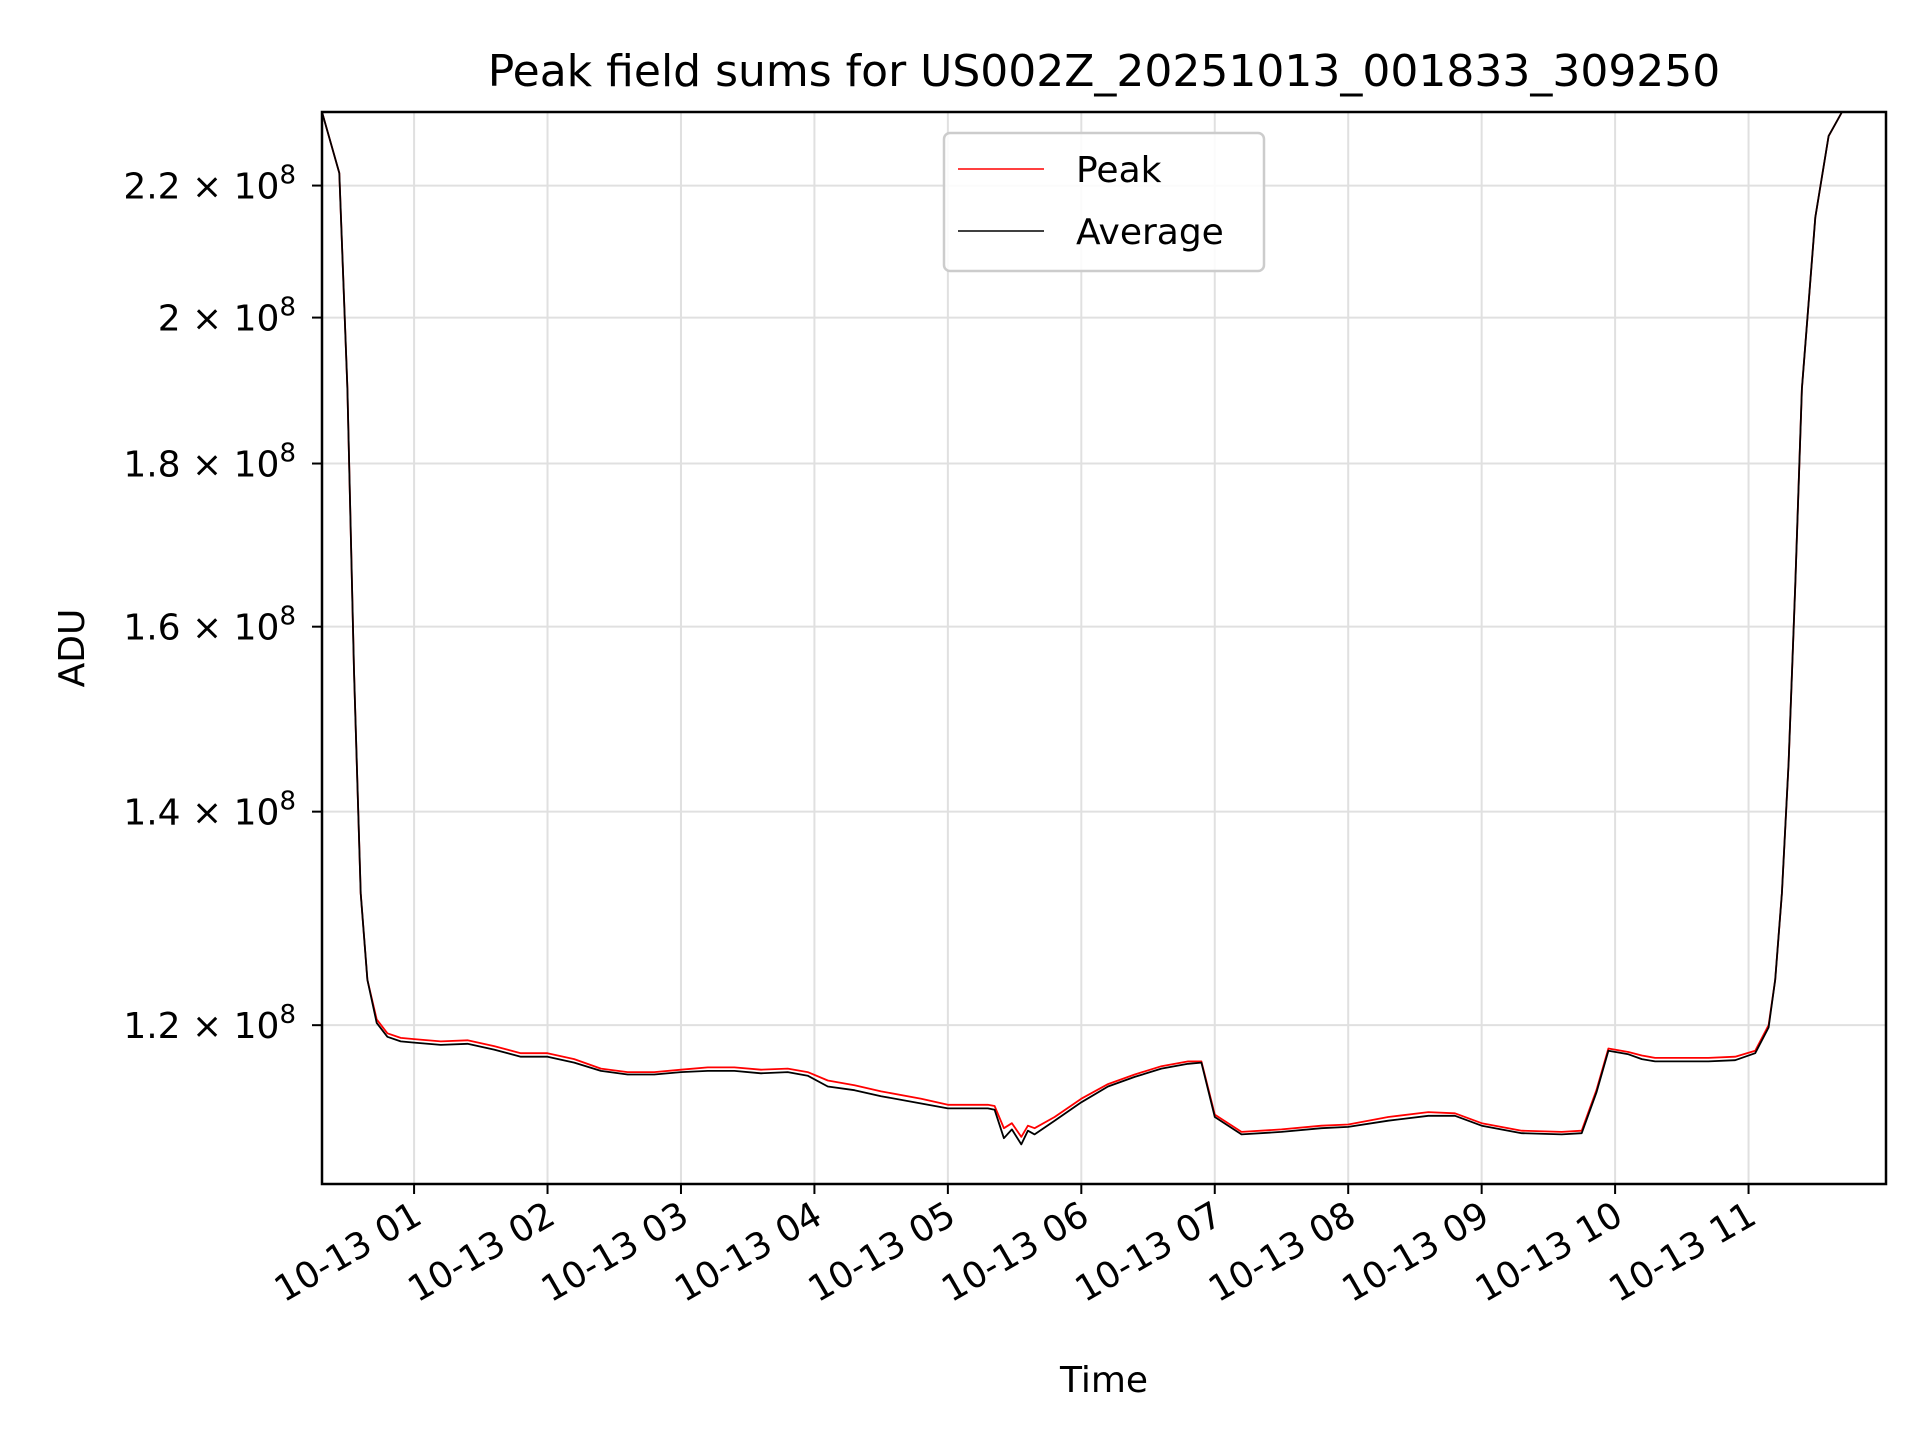 Image resolution: width=1920 pixels, height=1440 pixels. What do you see at coordinates (209, 810) in the screenshot?
I see `y-tick-label: 1.4 × 108` at bounding box center [209, 810].